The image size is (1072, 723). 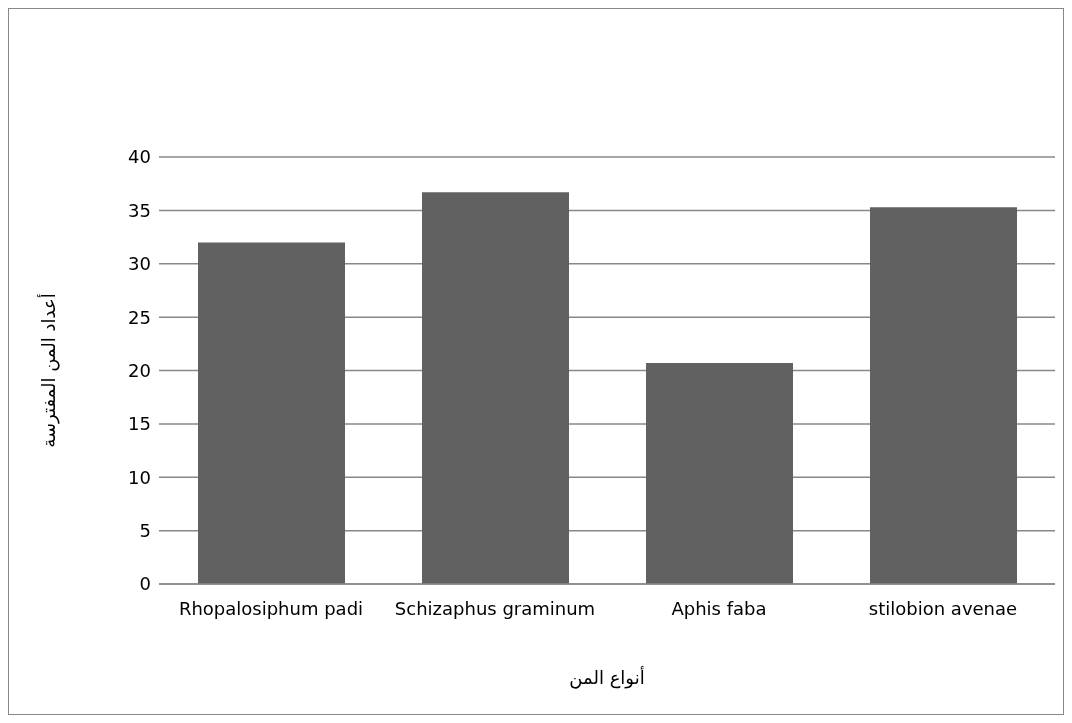 What do you see at coordinates (719, 608) in the screenshot?
I see `x-tick-label: Aphis faba` at bounding box center [719, 608].